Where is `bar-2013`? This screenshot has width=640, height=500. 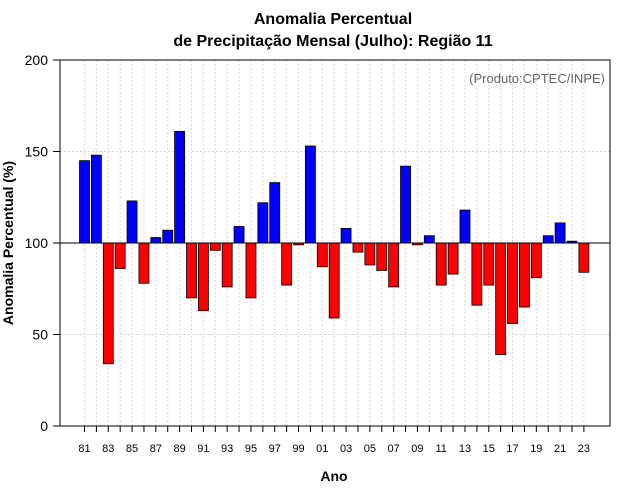 bar-2013 is located at coordinates (465, 226).